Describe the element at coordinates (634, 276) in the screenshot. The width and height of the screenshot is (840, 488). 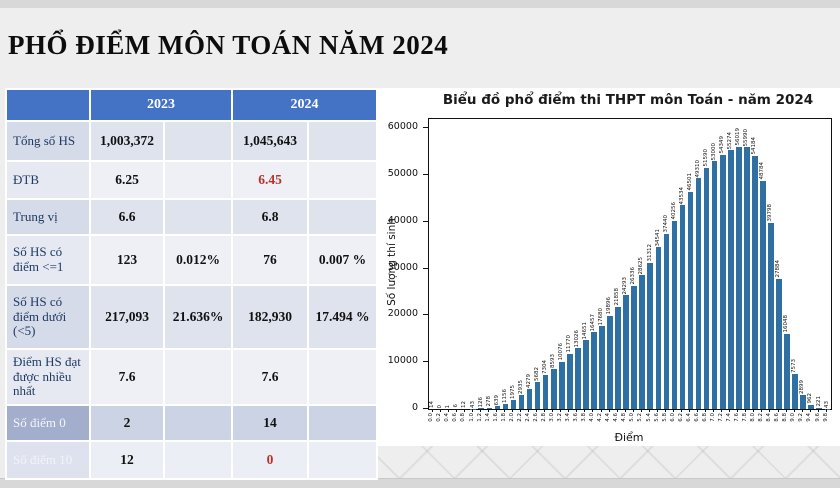
I see `bar-value-label: 26336` at that location.